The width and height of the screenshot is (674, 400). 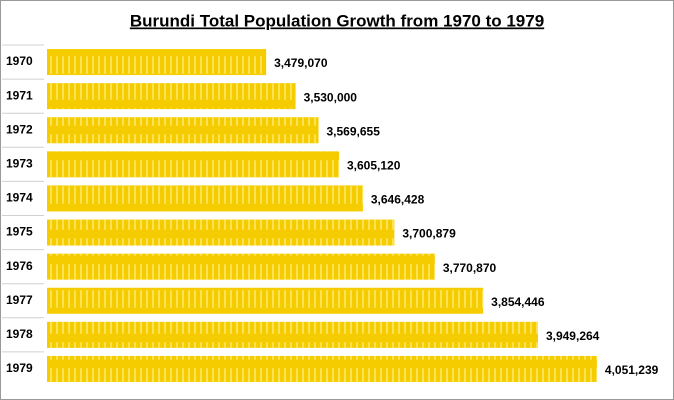 What do you see at coordinates (398, 200) in the screenshot?
I see `value-label: 3,646,428` at bounding box center [398, 200].